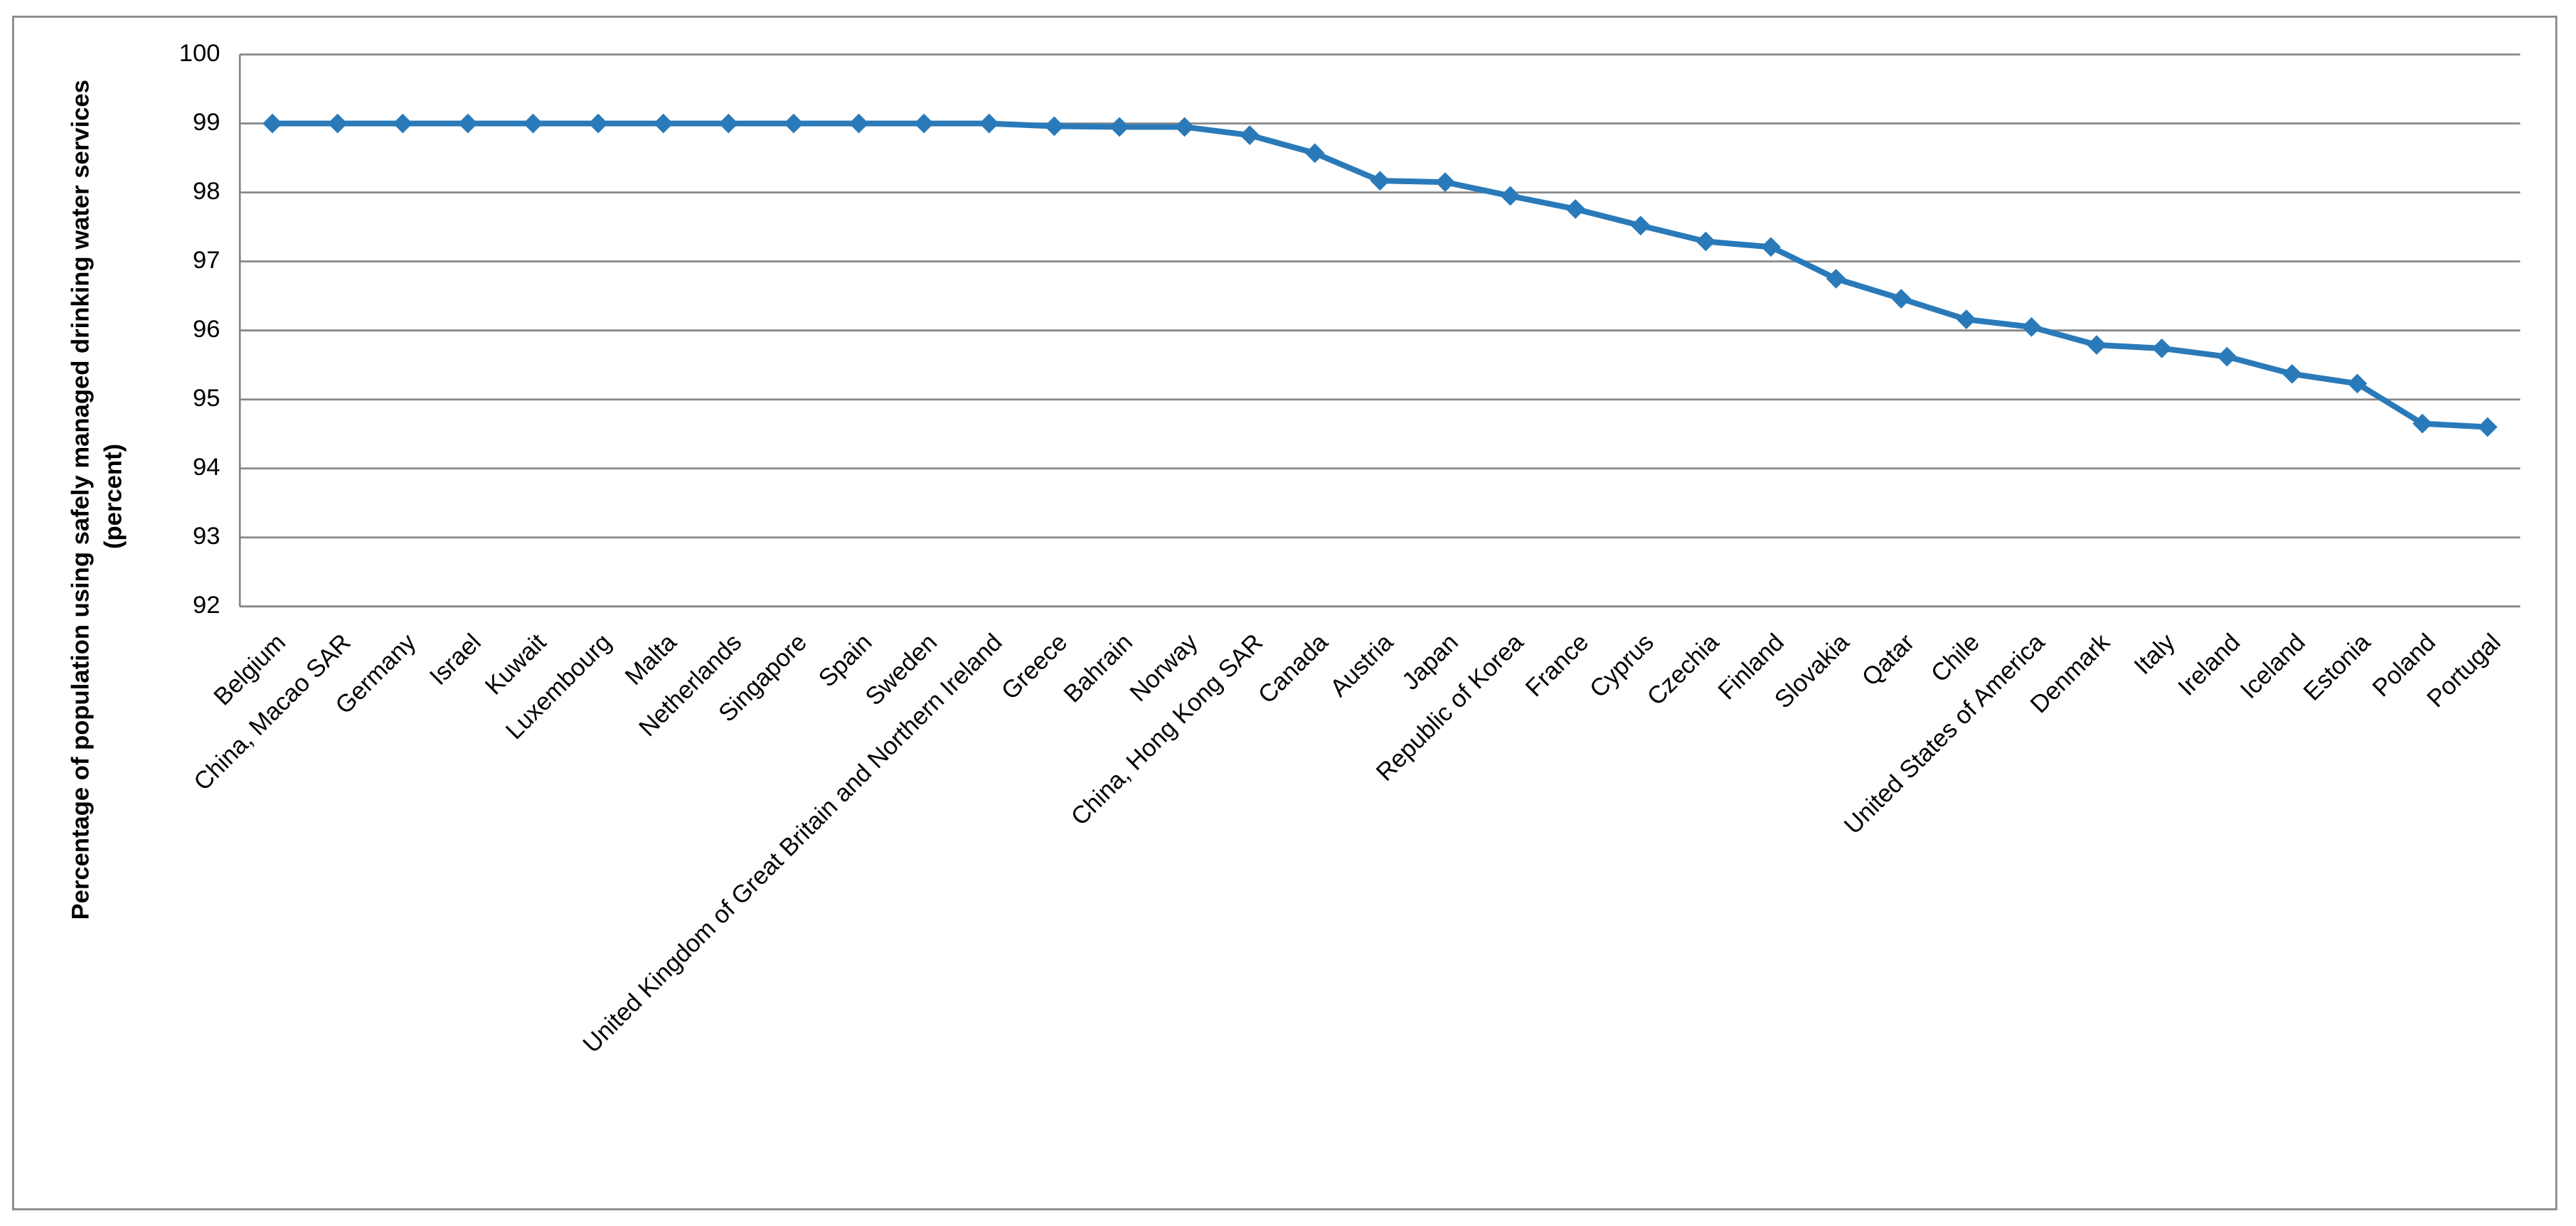 This screenshot has height=1226, width=2576. I want to click on y-tick-label: 99, so click(206, 122).